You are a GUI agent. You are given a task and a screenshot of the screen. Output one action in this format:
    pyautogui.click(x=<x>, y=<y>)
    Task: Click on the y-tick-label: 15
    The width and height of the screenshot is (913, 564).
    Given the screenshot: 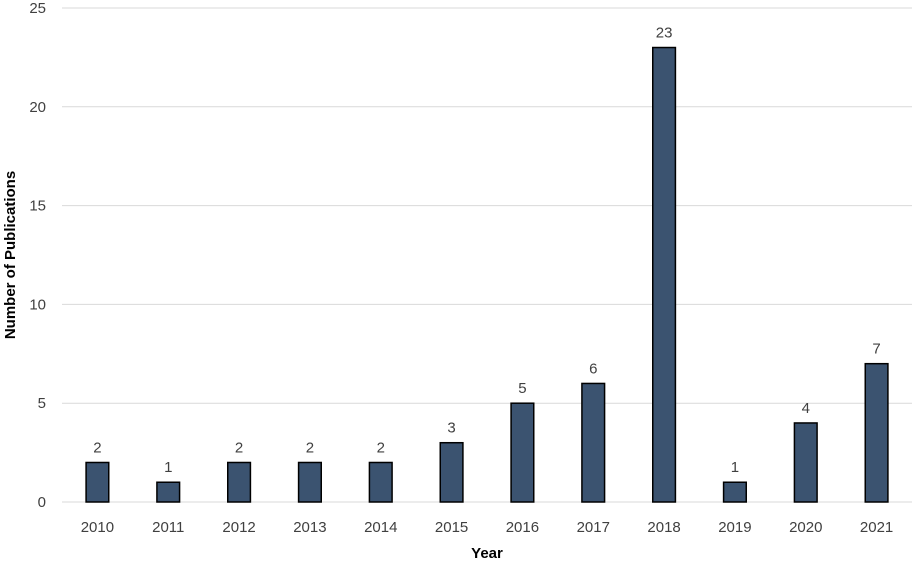 What is the action you would take?
    pyautogui.click(x=37, y=206)
    